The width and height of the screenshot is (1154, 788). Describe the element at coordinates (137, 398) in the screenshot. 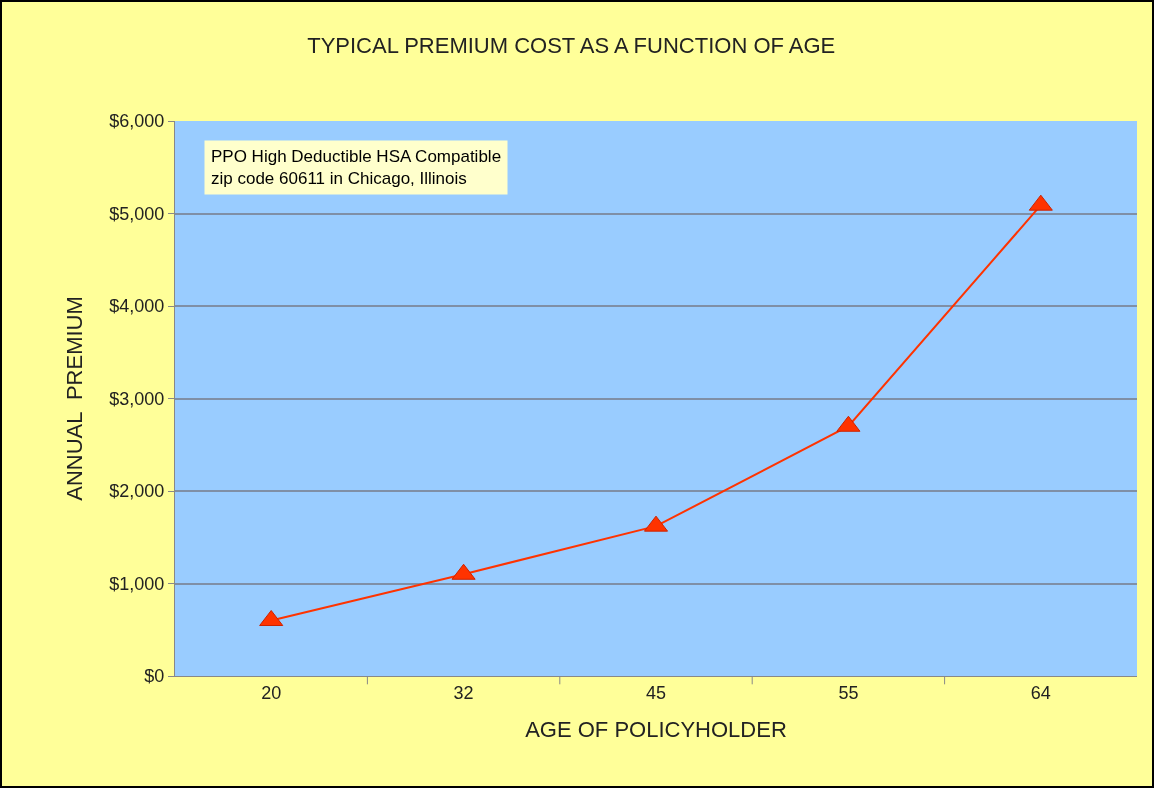

I see `y-tick-label: $3,000` at that location.